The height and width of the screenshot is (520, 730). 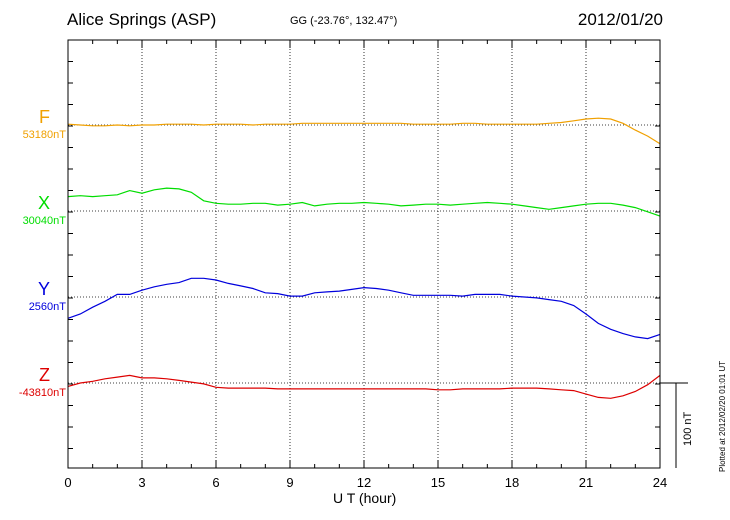 I want to click on x-tick-label: 15, so click(x=438, y=482).